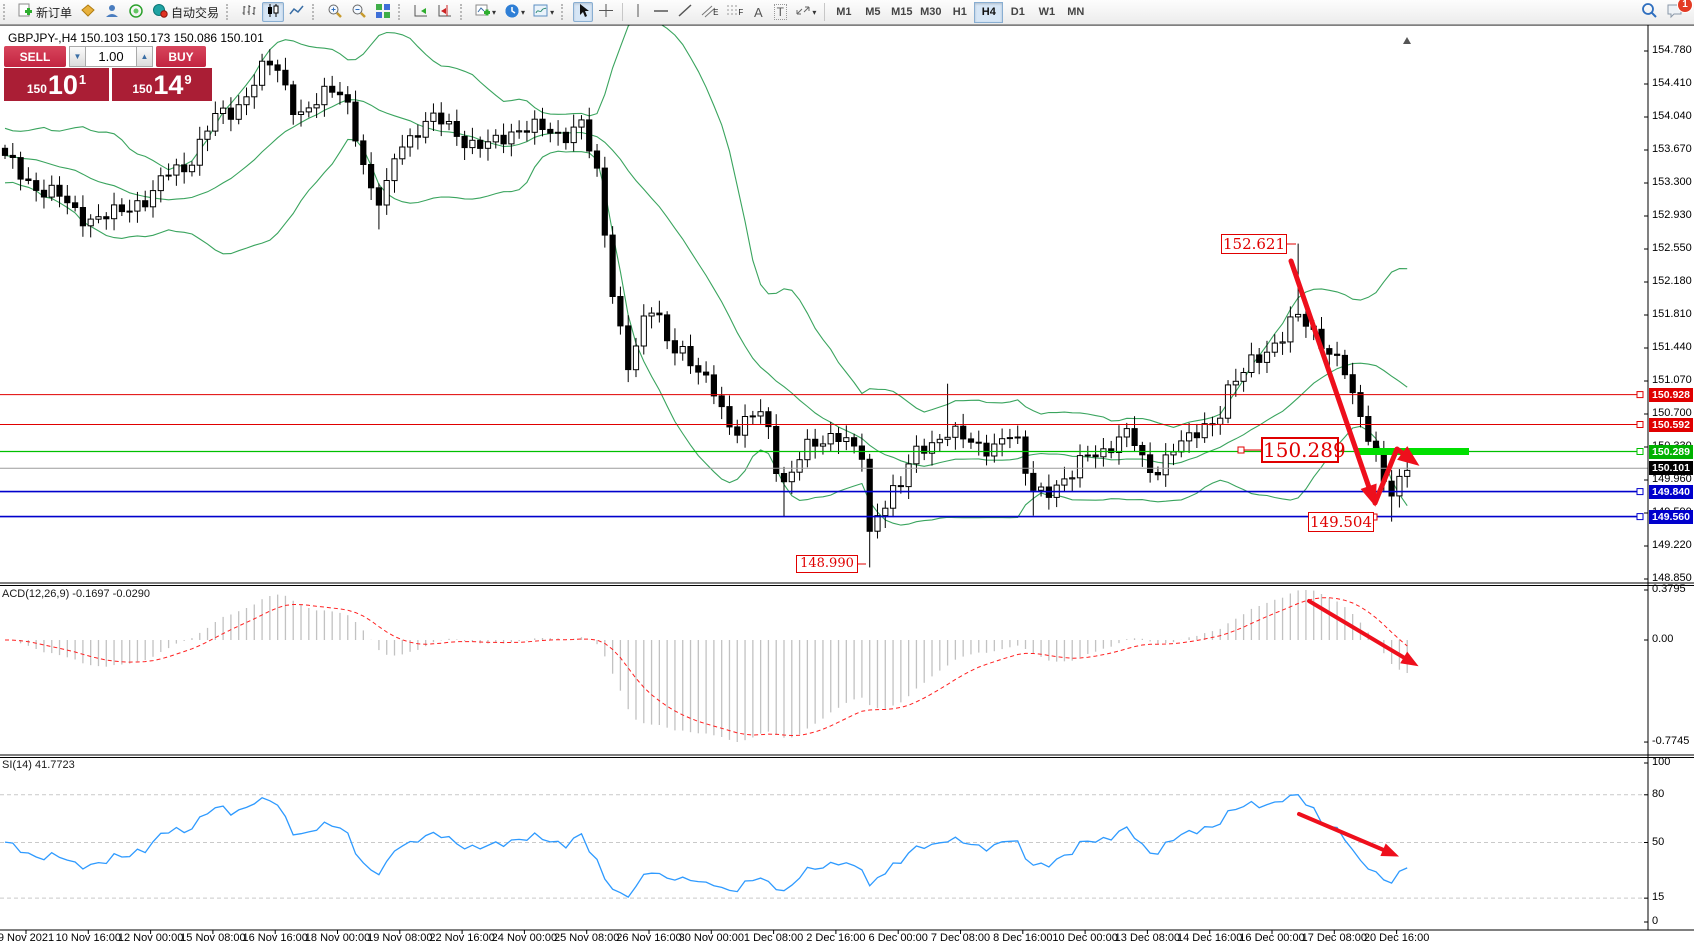 The height and width of the screenshot is (944, 1694). Describe the element at coordinates (56, 84) in the screenshot. I see `sell-price-display: 150 10 1` at that location.